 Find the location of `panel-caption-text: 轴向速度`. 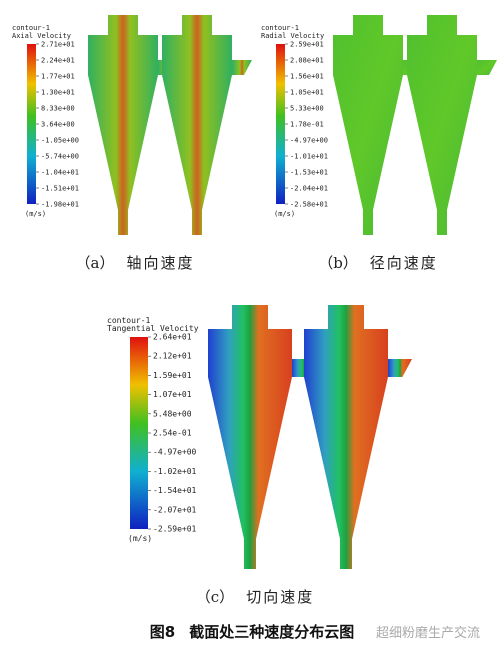

panel-caption-text: 轴向速度 is located at coordinates (160, 263).